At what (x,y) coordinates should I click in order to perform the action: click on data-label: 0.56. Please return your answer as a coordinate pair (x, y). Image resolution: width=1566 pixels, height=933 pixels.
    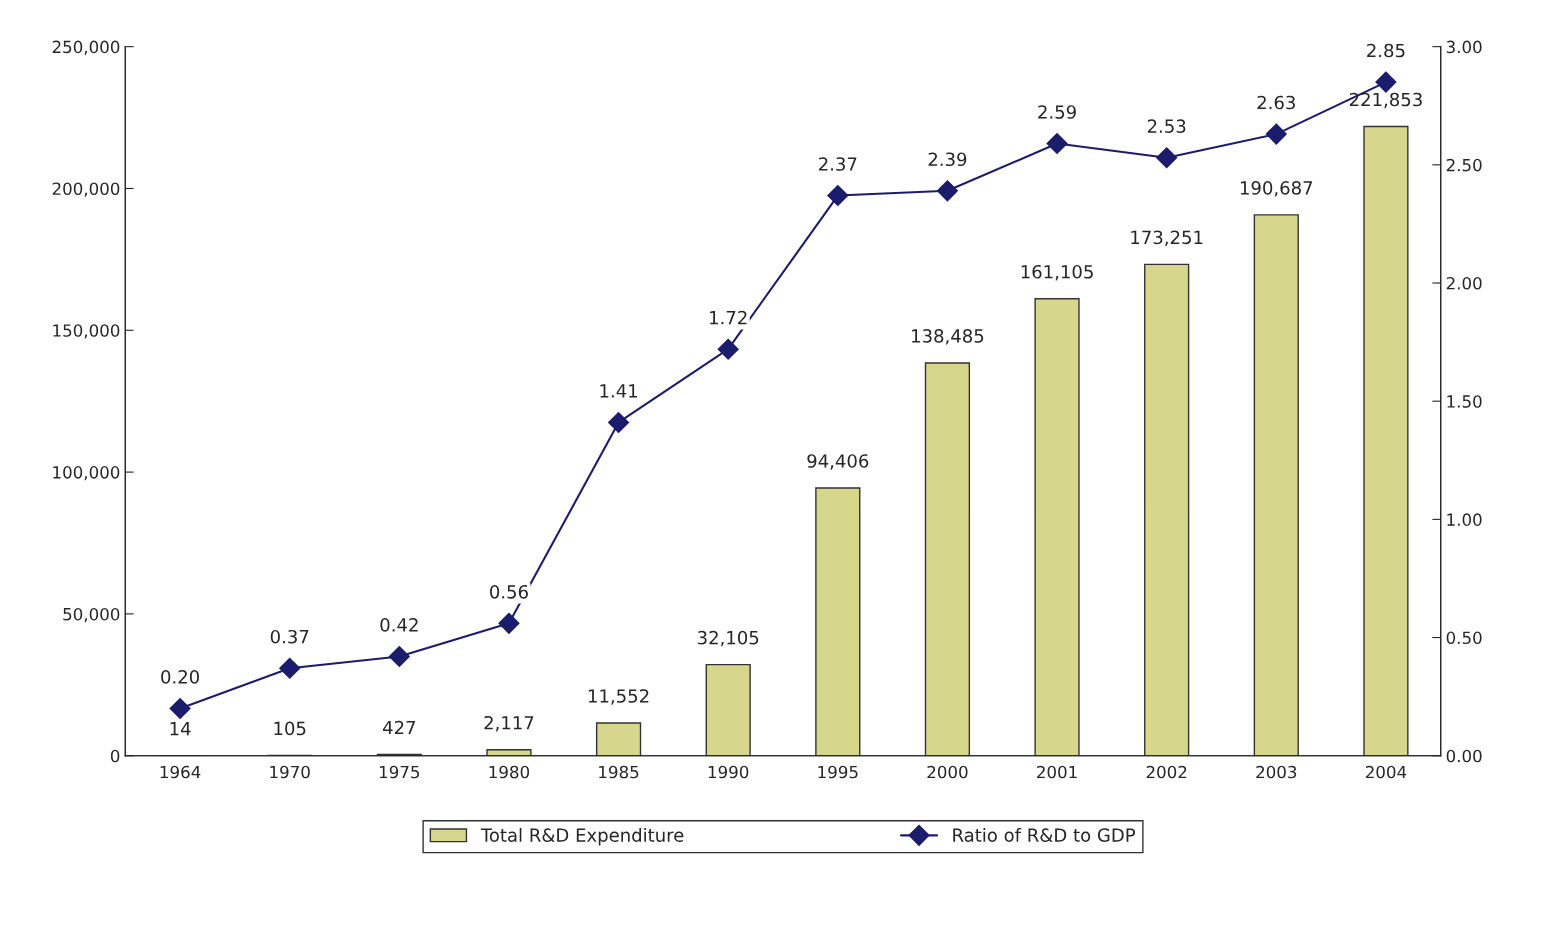
    Looking at the image, I should click on (509, 591).